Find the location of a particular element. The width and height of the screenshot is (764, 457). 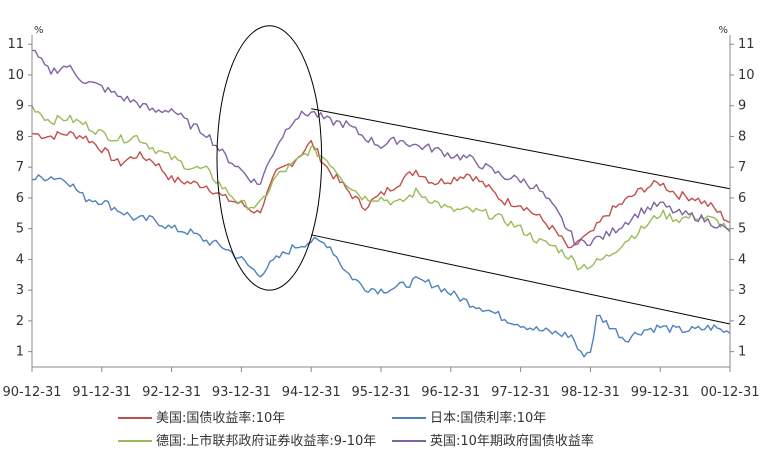

right-tick-label: 9 is located at coordinates (742, 106).